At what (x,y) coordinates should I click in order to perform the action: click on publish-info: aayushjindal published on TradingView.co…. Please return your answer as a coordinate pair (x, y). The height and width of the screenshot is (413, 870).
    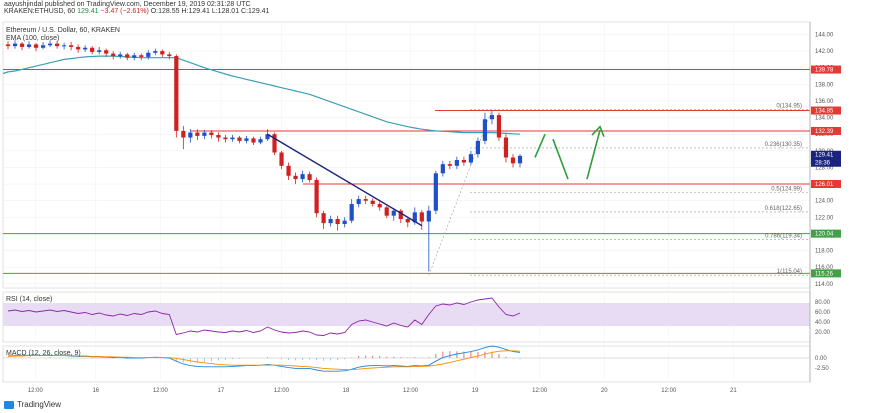
    Looking at the image, I should click on (127, 4).